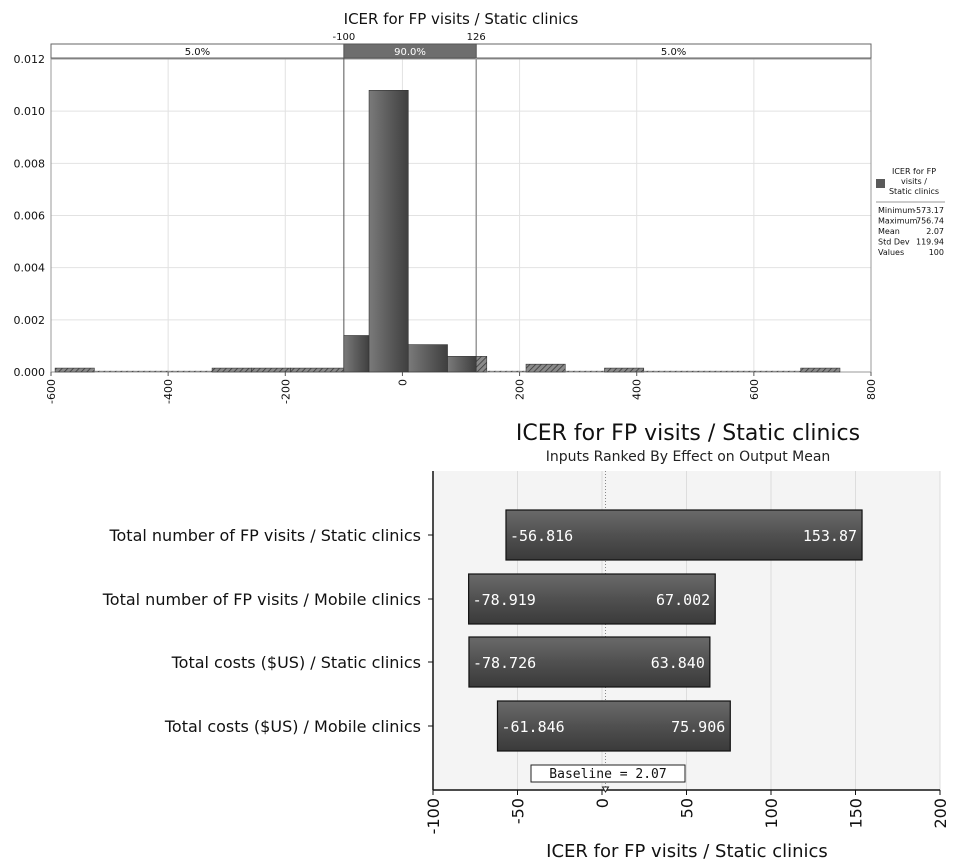  I want to click on histogram-x-tick-label: 0, so click(402, 382).